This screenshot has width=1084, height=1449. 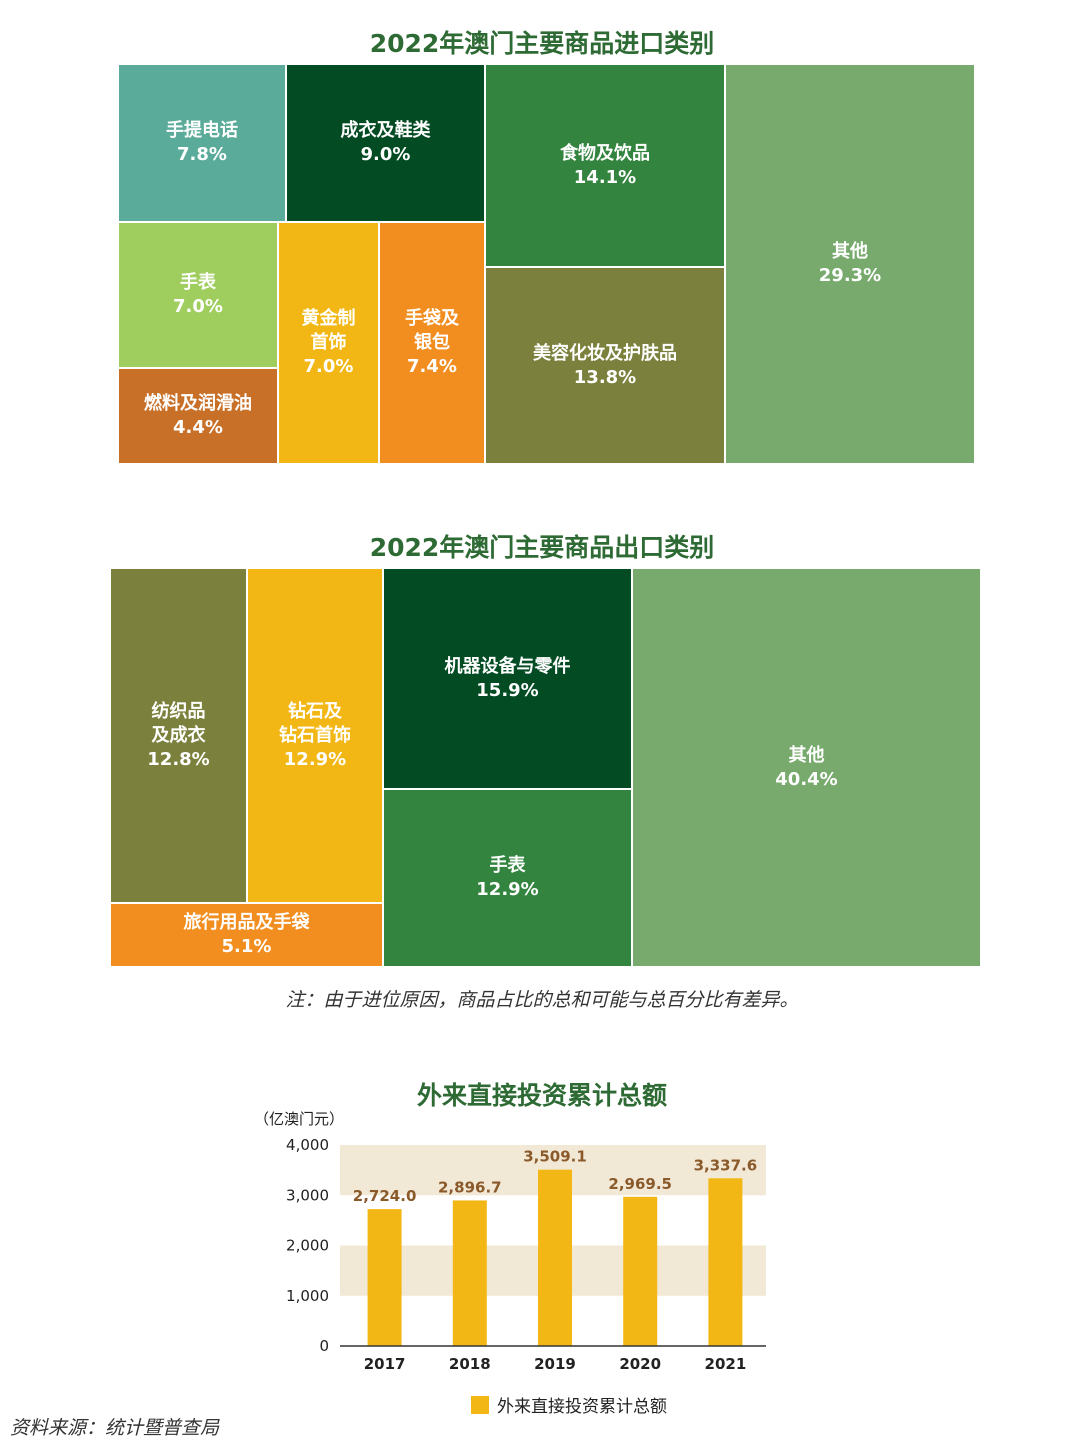 What do you see at coordinates (178, 735) in the screenshot?
I see `export-cell-textiles-garments: 纺织品 及成衣 12.8%` at bounding box center [178, 735].